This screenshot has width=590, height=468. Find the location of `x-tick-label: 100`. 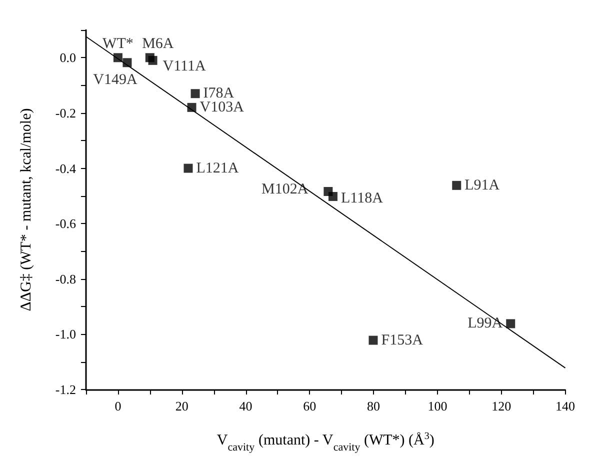

x-tick-label: 100 is located at coordinates (438, 406).